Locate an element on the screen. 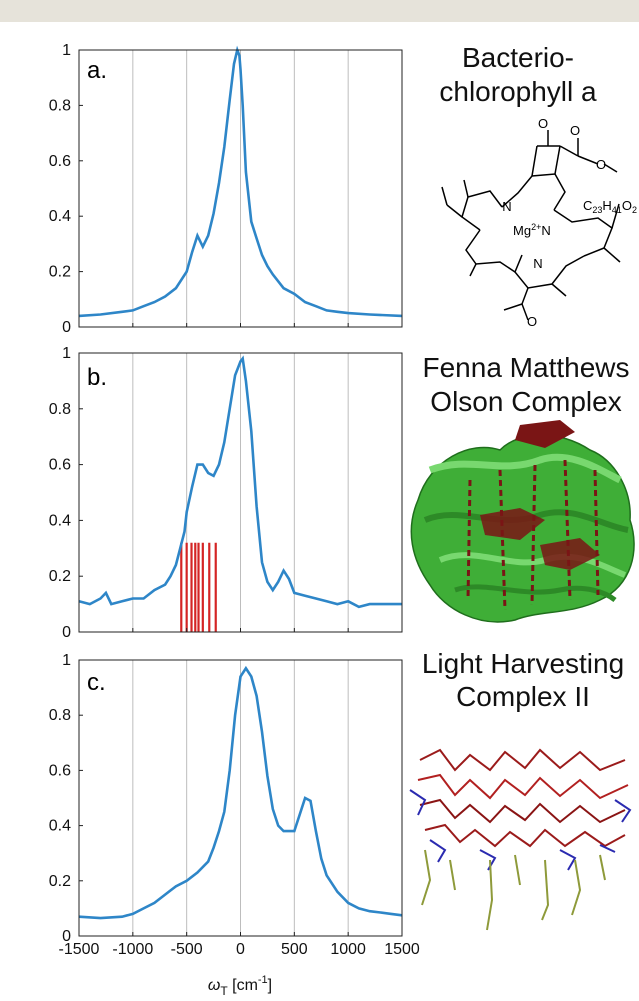 This screenshot has height=1001, width=639. x-ticks-c: -1500 -1000 -500 0 500 1000 1500 is located at coordinates (239, 945).